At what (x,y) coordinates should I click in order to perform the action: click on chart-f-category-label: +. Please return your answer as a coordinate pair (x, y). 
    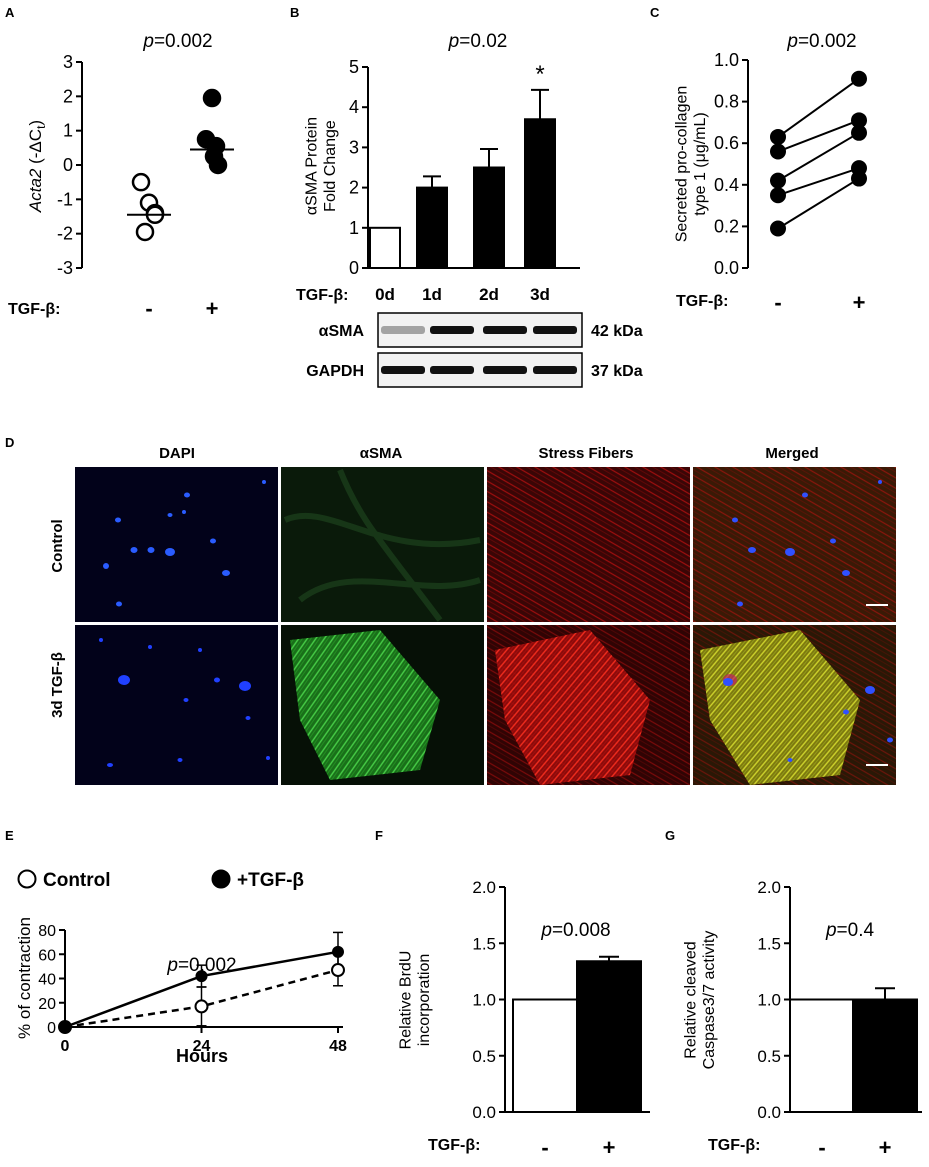
    Looking at the image, I should click on (609, 1147).